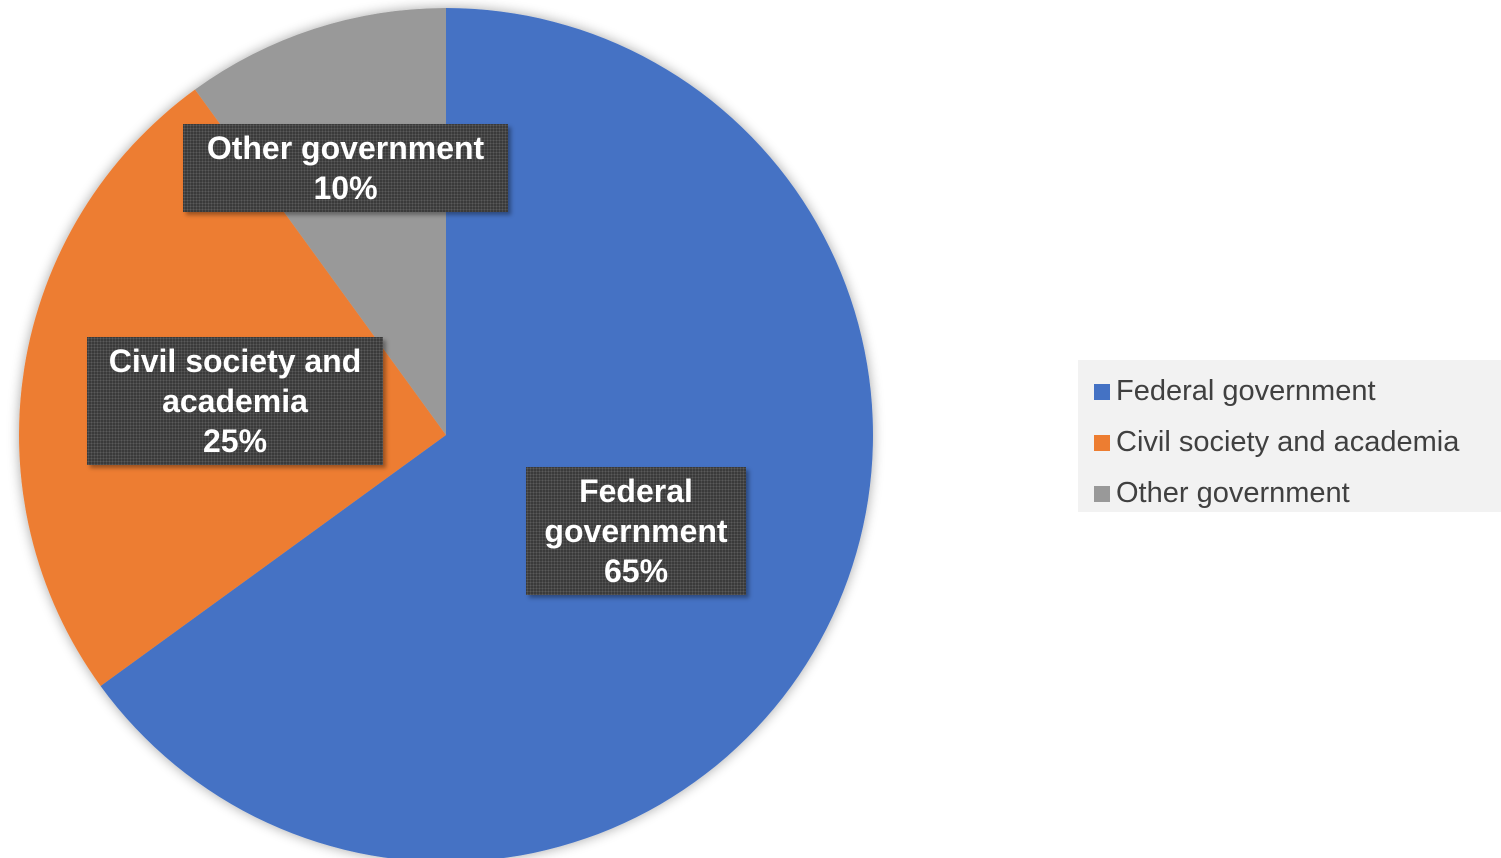  What do you see at coordinates (345, 168) in the screenshot?
I see `data-label-other-government: Other government 10%` at bounding box center [345, 168].